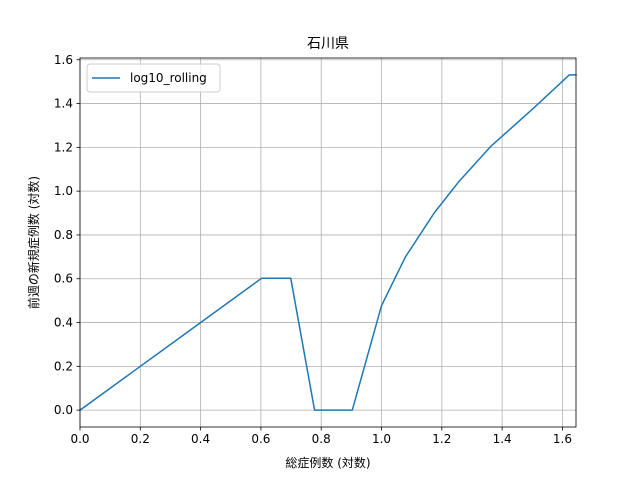 Image resolution: width=640 pixels, height=480 pixels. I want to click on x-tick-label: 0.8, so click(321, 439).